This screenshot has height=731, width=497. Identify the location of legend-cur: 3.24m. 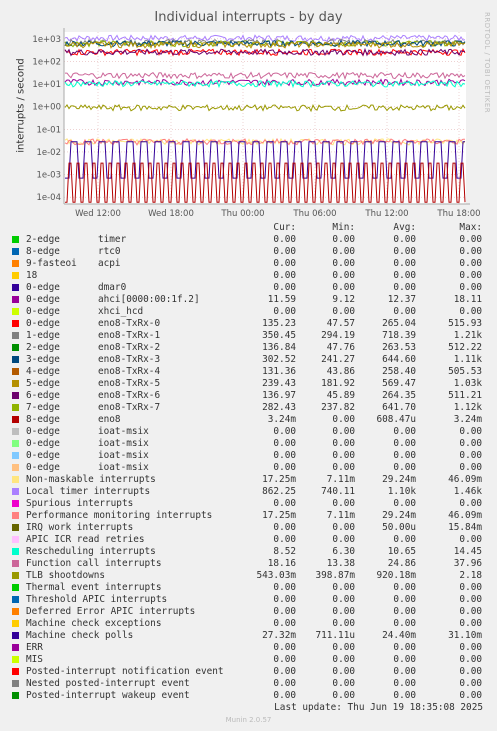
(281, 419).